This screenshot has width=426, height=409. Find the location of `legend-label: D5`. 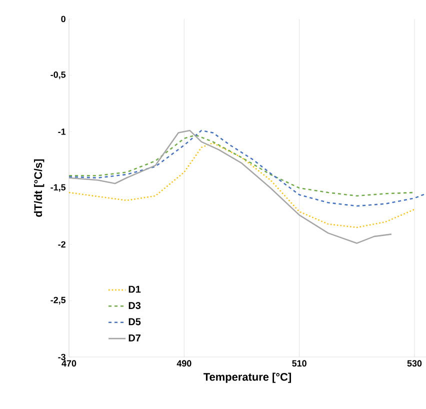

legend-label: D5 is located at coordinates (134, 322).